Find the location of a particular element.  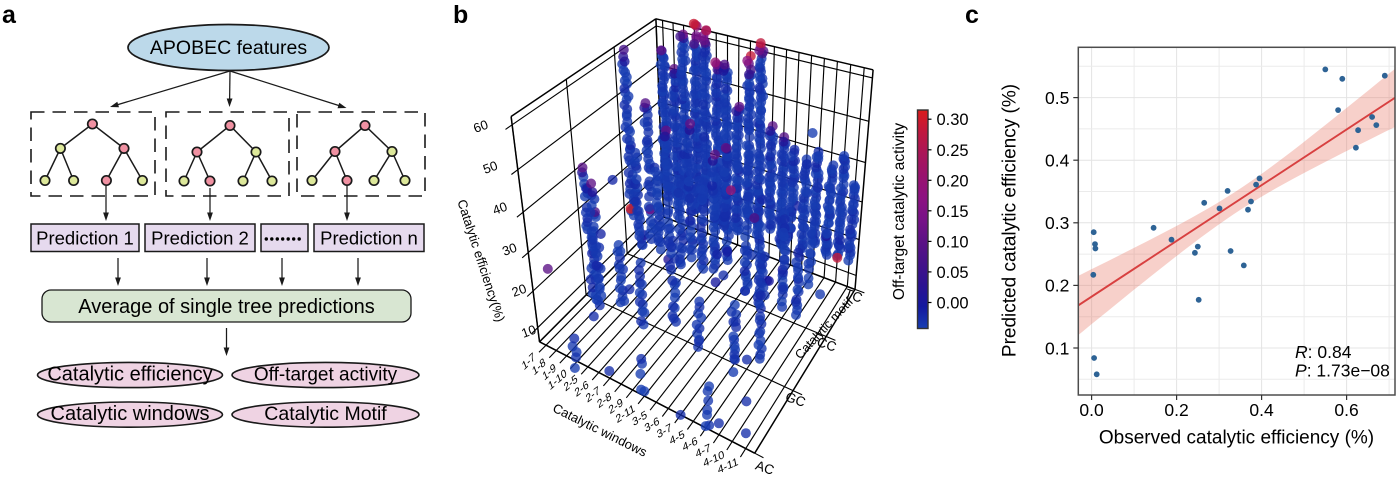

svg-text: 40 is located at coordinates (499, 208).